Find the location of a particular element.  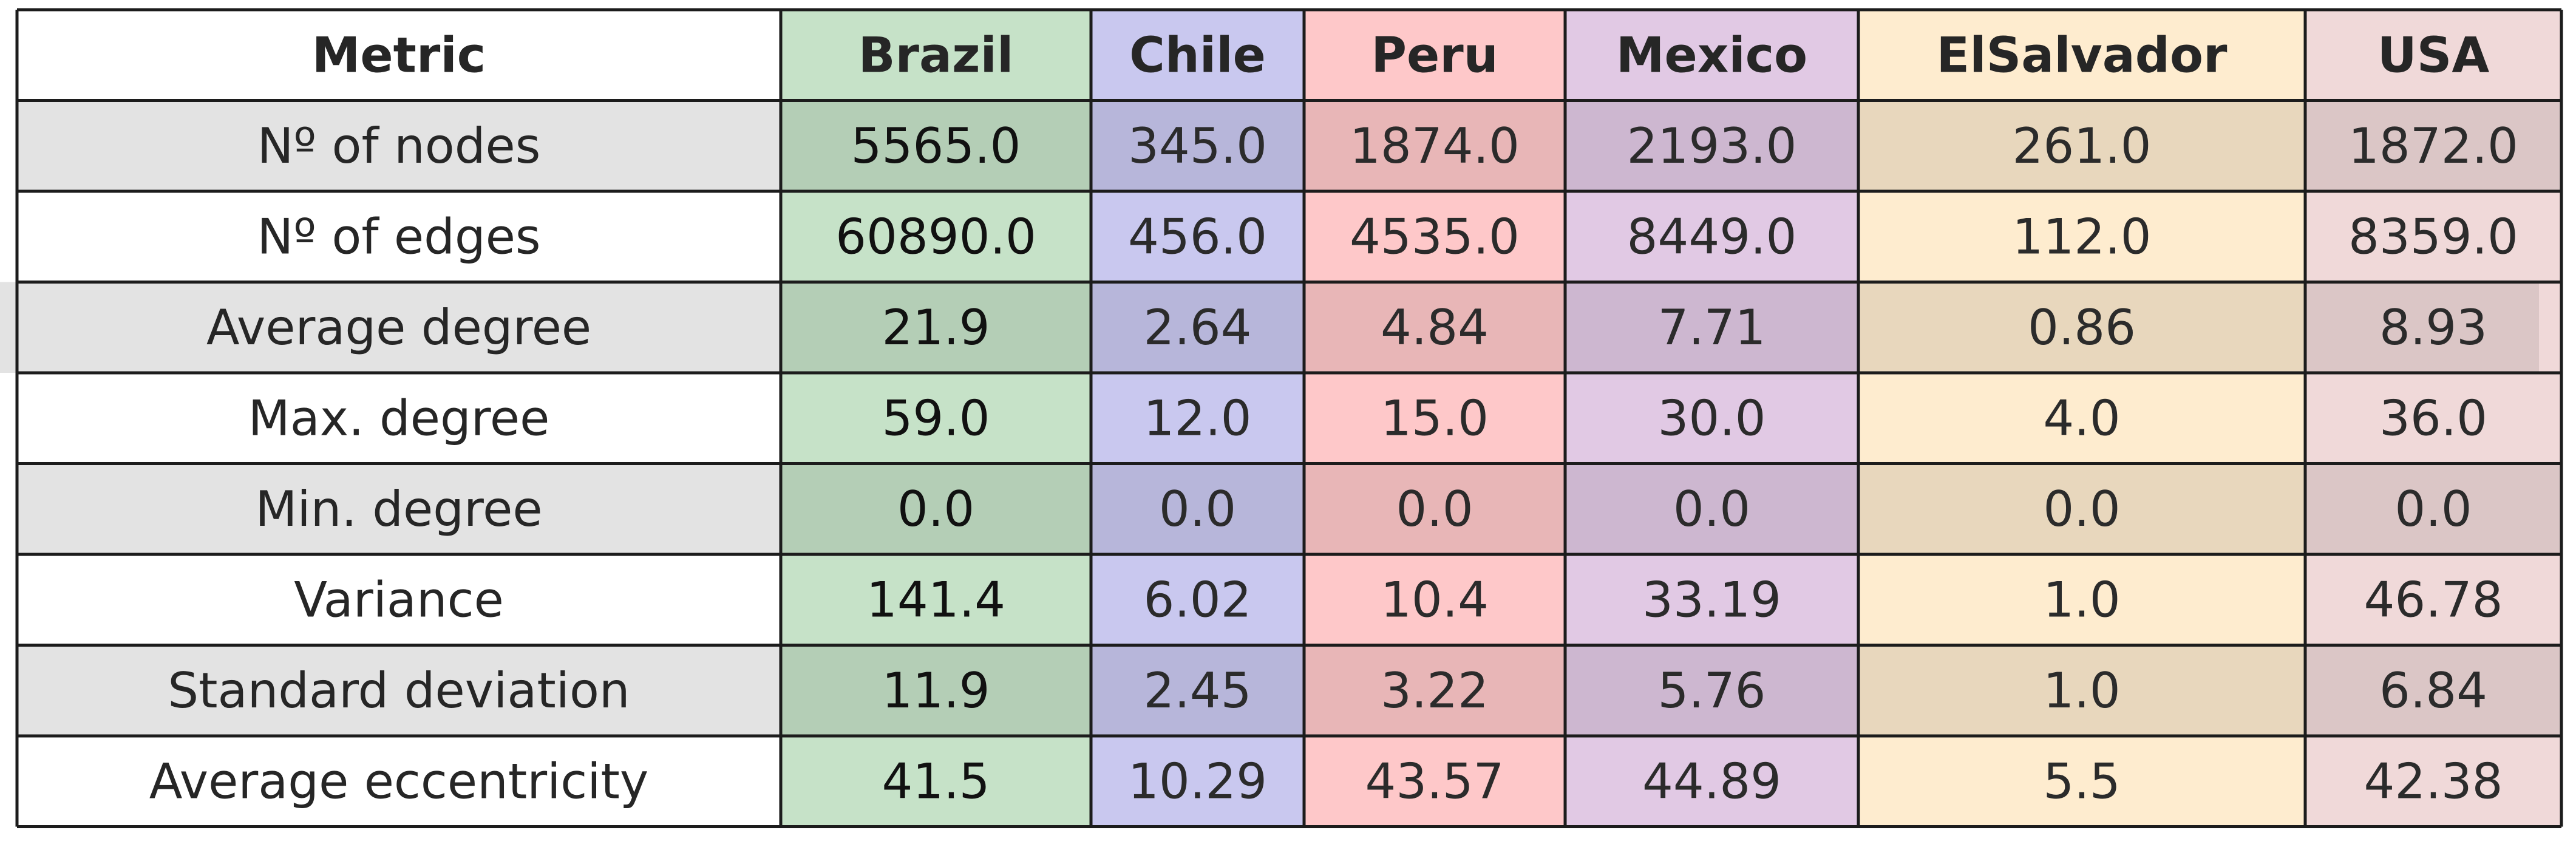

cell-chile-min-degree: 0.0 is located at coordinates (1197, 509).